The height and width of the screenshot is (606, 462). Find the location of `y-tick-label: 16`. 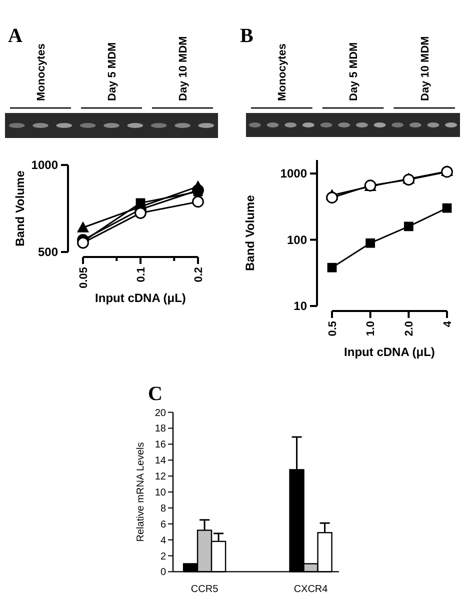

y-tick-label: 16 is located at coordinates (160, 445).